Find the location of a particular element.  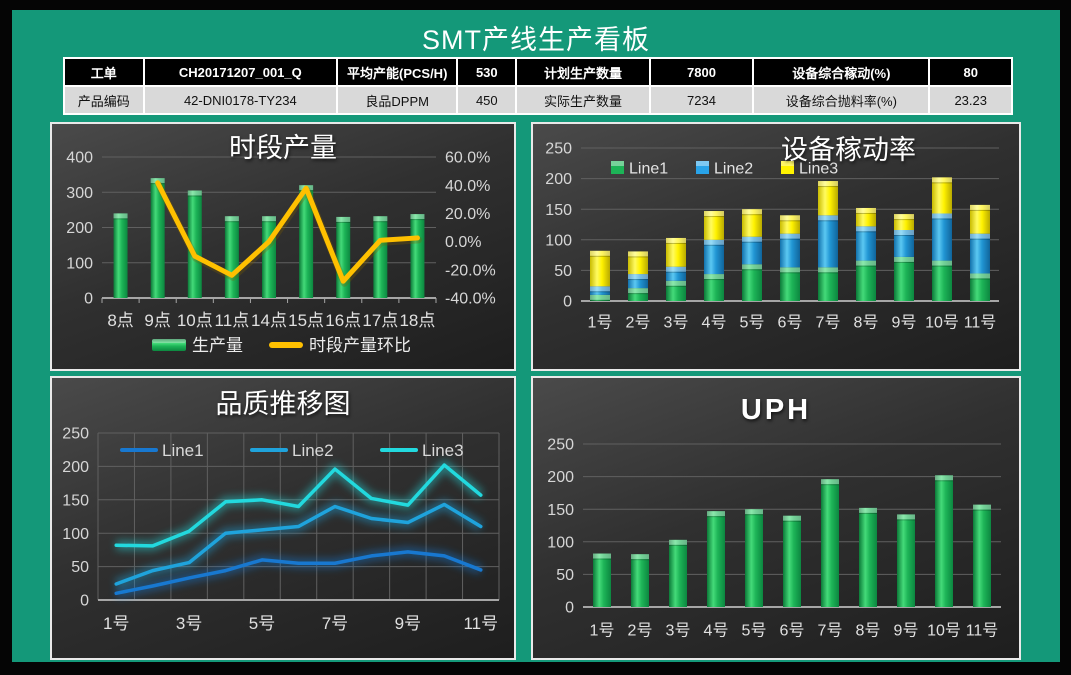

svg-text: -20.0% is located at coordinates (470, 270).